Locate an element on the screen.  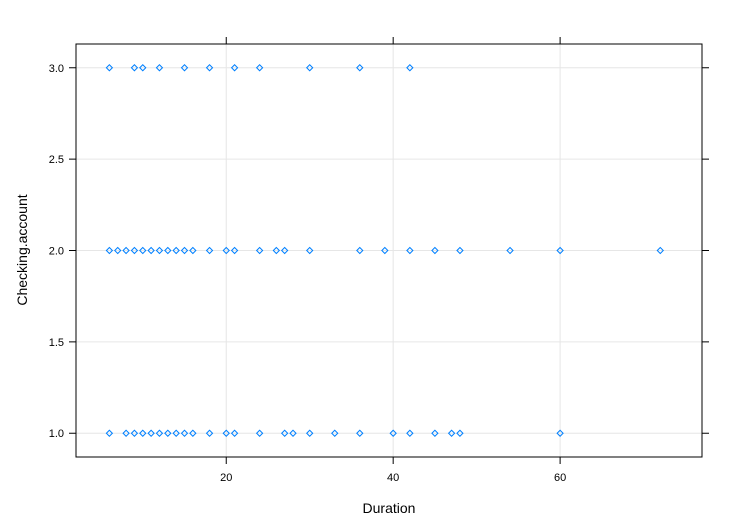
y-tick-label: 1.5 is located at coordinates (56, 343).